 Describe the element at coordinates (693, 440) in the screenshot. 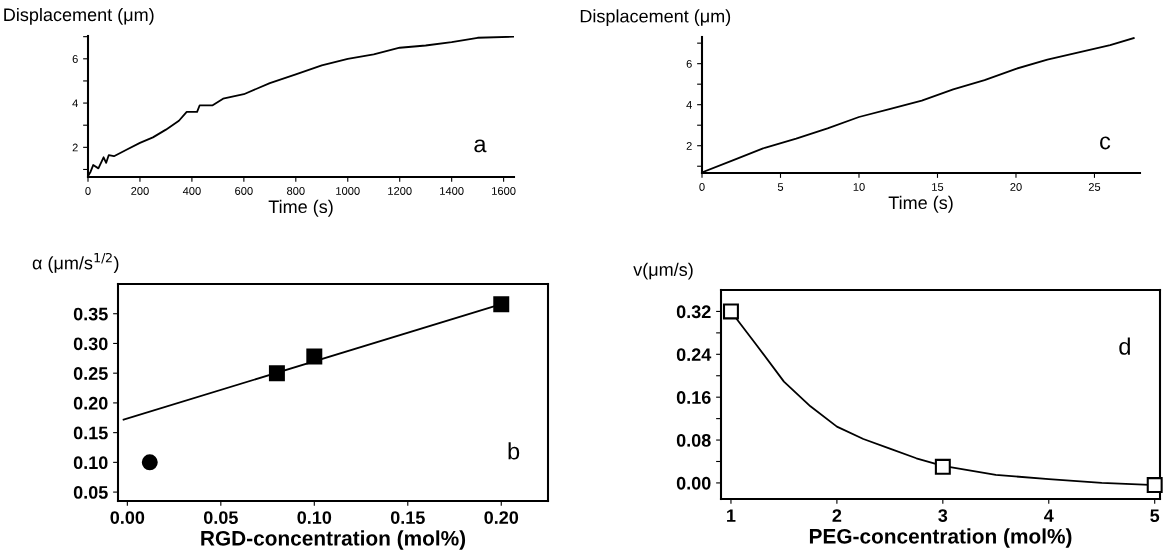

I see `y-tick-label: 0.08` at that location.